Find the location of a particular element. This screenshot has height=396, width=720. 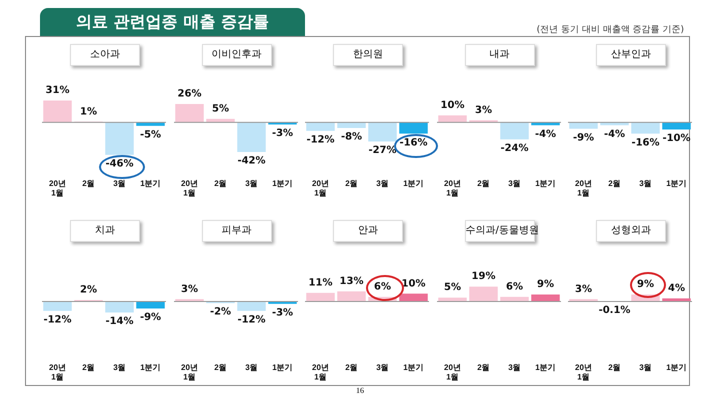

data-label: 26% is located at coordinates (189, 94).